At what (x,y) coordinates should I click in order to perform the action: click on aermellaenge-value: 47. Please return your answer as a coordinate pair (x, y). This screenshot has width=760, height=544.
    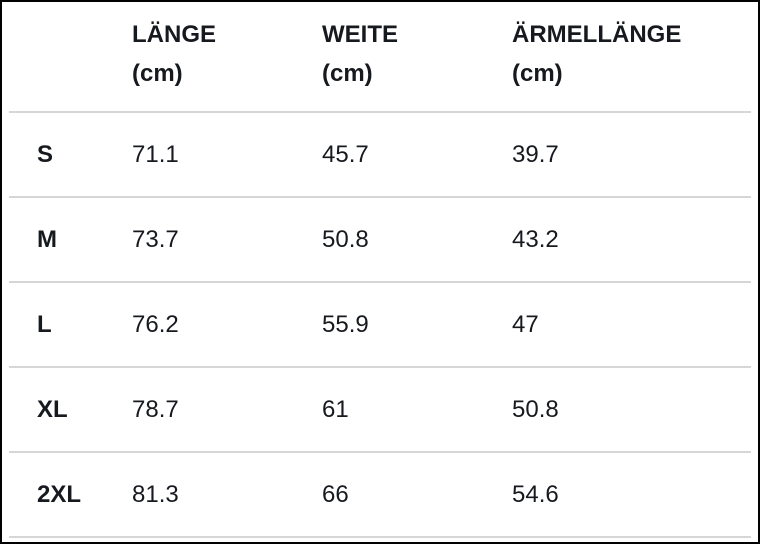
    Looking at the image, I should click on (525, 324).